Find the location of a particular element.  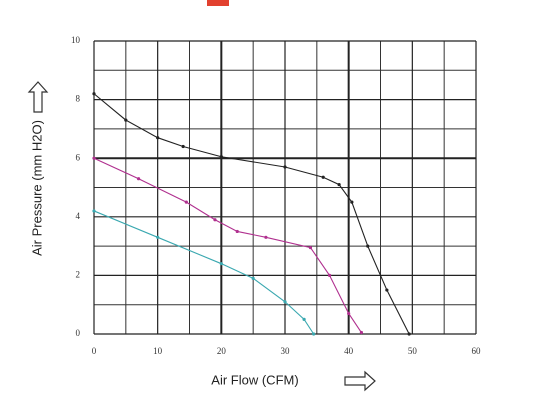

x-tick-label: 0 is located at coordinates (94, 351).